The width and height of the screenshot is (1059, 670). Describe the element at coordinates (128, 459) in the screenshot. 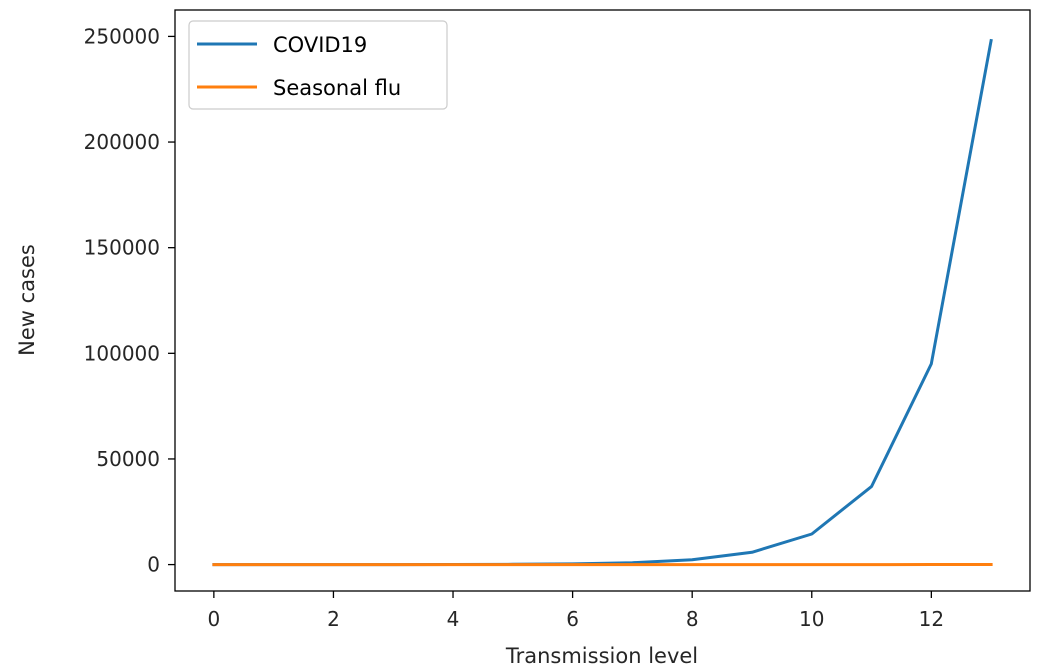

I see `y-tick-label: 50000` at that location.